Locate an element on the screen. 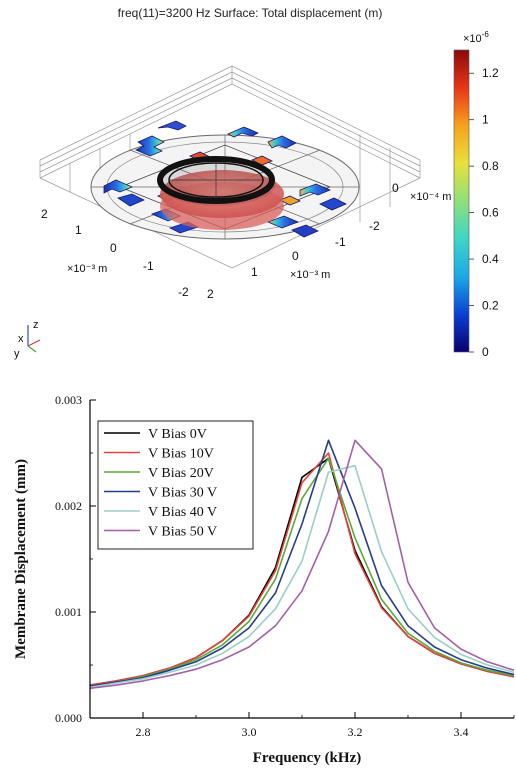  left-axis-tick-label: 2 is located at coordinates (44, 214).